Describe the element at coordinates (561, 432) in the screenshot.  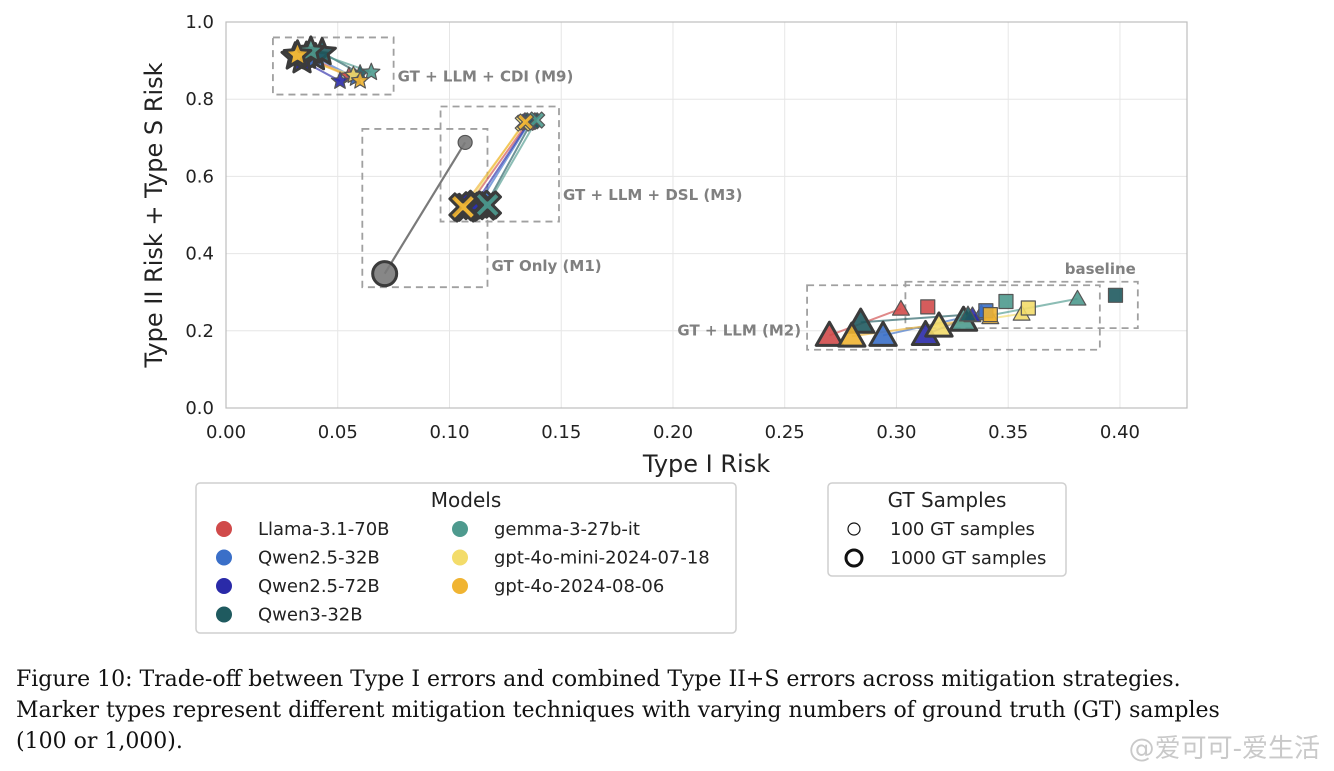
I see `x-tick-label: 0.15` at that location.